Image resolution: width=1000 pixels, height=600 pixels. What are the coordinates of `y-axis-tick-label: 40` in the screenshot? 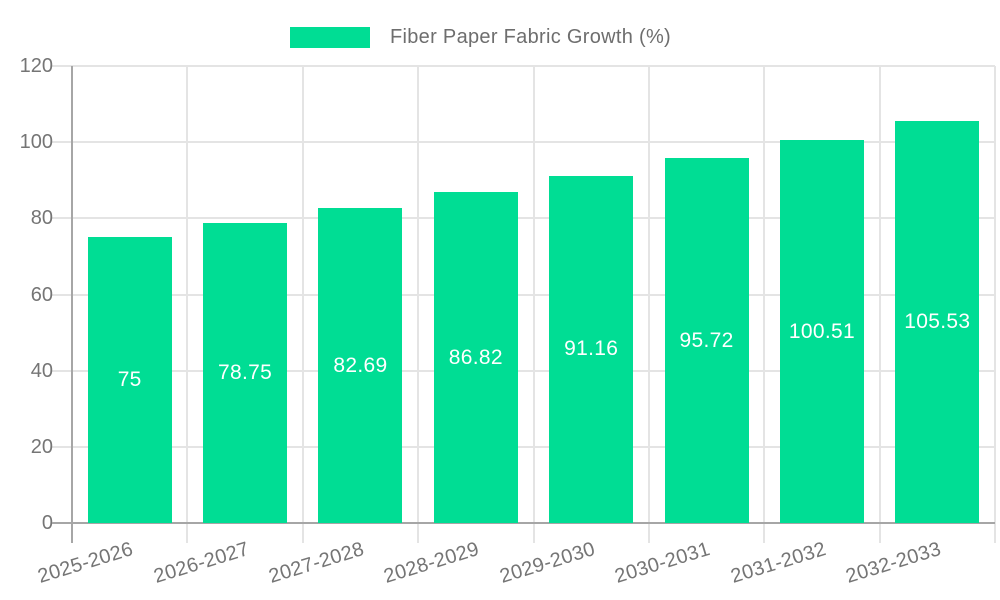 It's located at (41, 370).